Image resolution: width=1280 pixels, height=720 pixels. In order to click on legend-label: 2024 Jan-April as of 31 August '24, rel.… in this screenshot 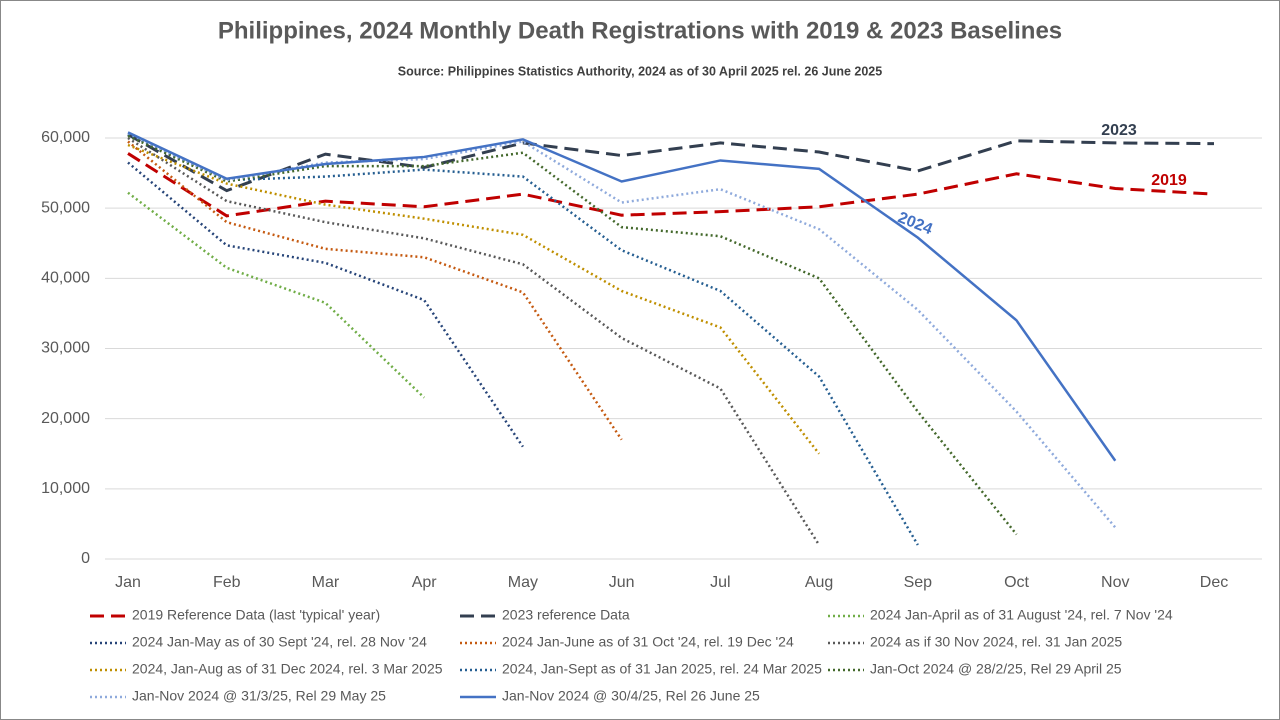, I will do `click(1021, 615)`.